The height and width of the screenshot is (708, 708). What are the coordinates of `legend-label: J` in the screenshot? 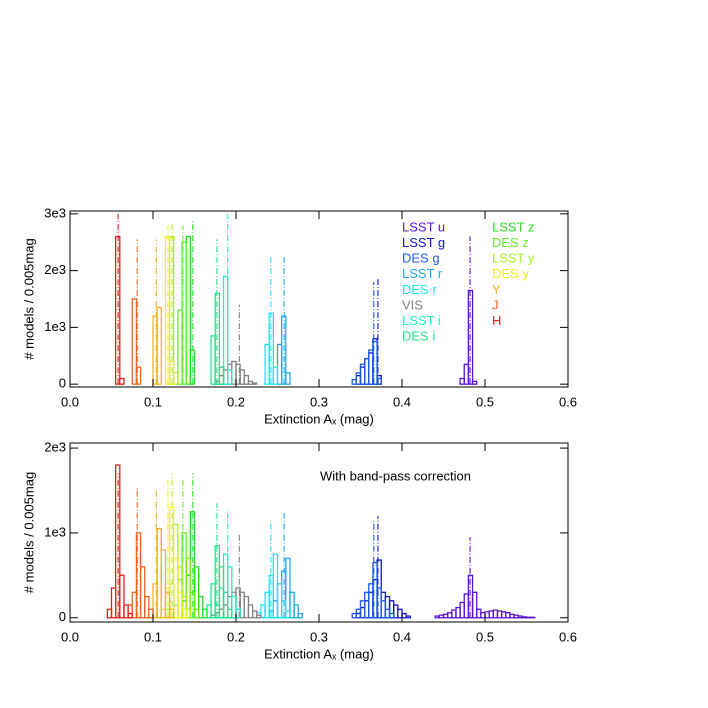 It's located at (495, 304).